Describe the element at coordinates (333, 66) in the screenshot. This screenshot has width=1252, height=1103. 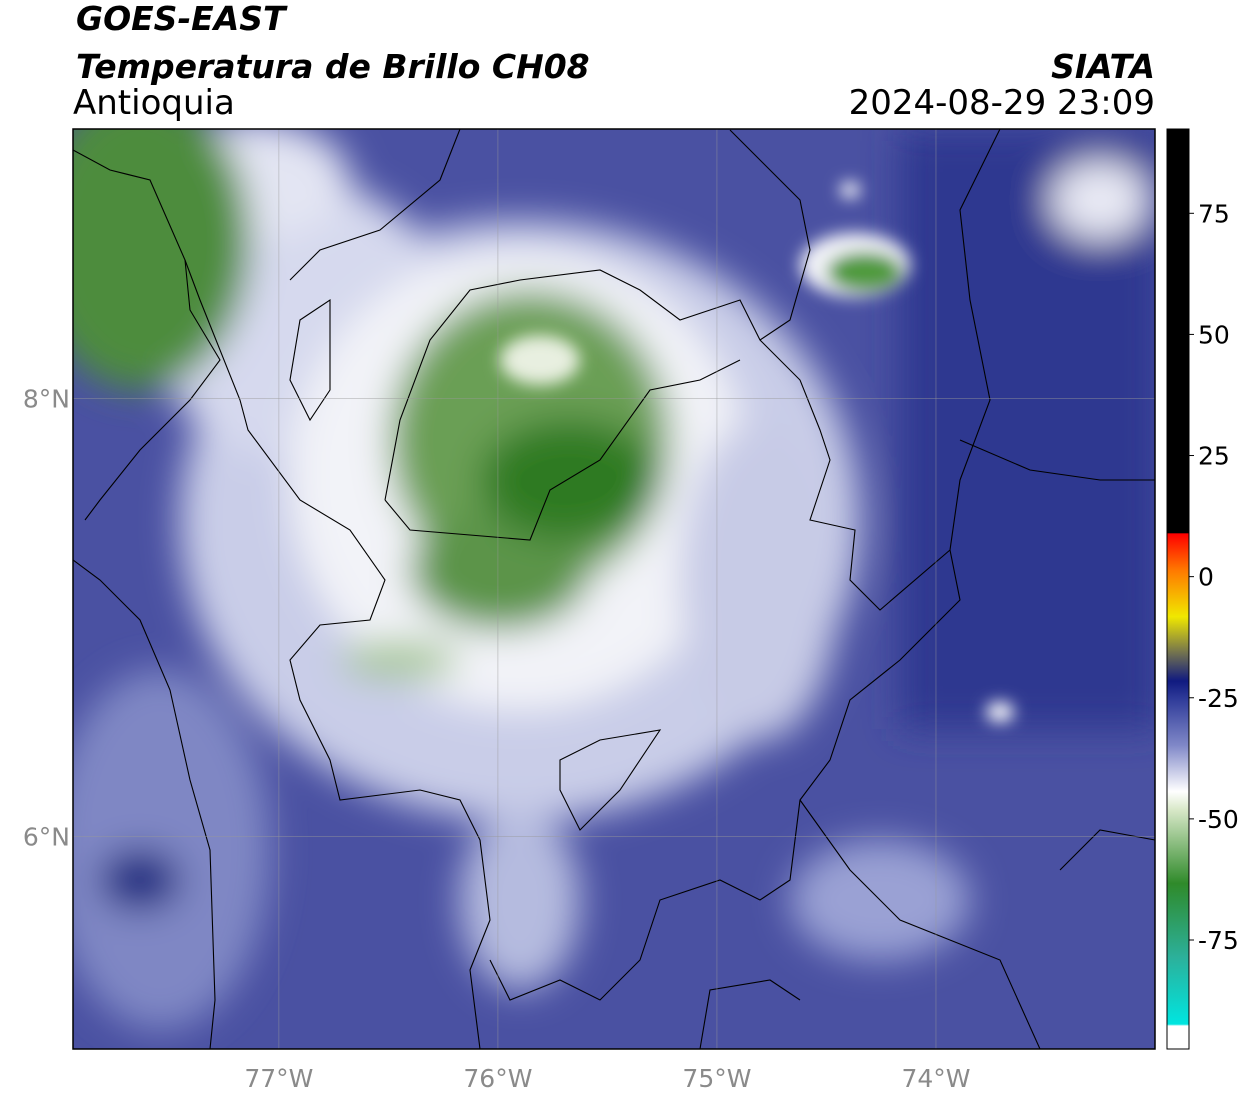
I see `subtitle: Temperatura de Brillo CH08` at that location.